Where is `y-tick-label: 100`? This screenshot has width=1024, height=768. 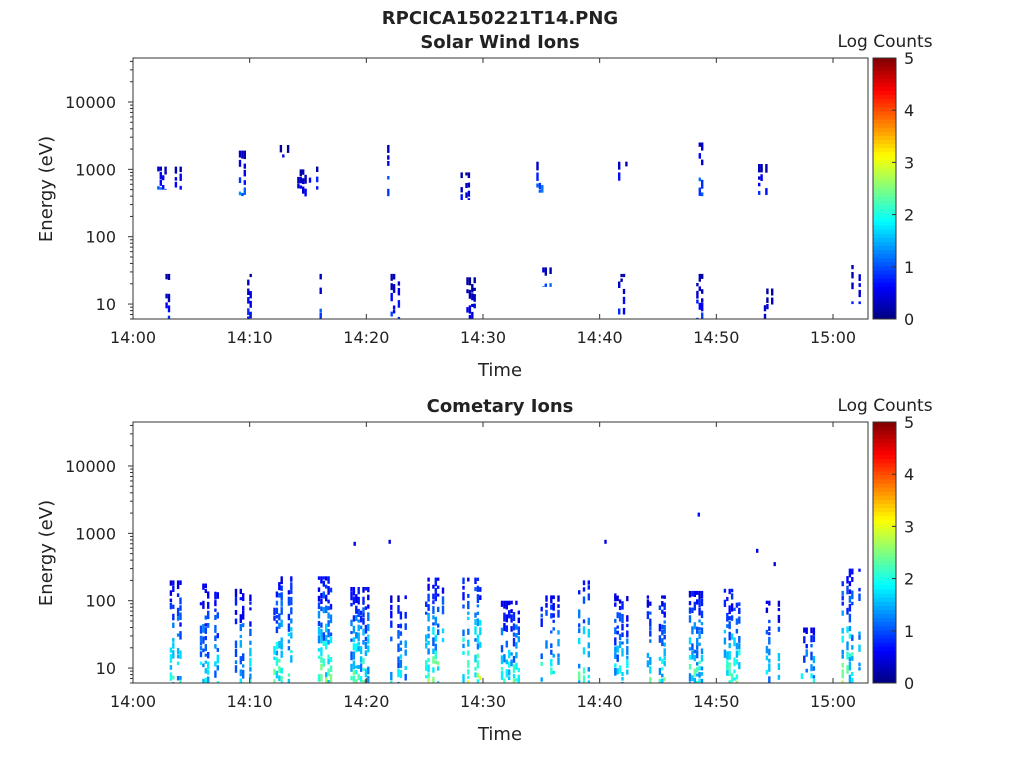 y-tick-label: 100 is located at coordinates (100, 601).